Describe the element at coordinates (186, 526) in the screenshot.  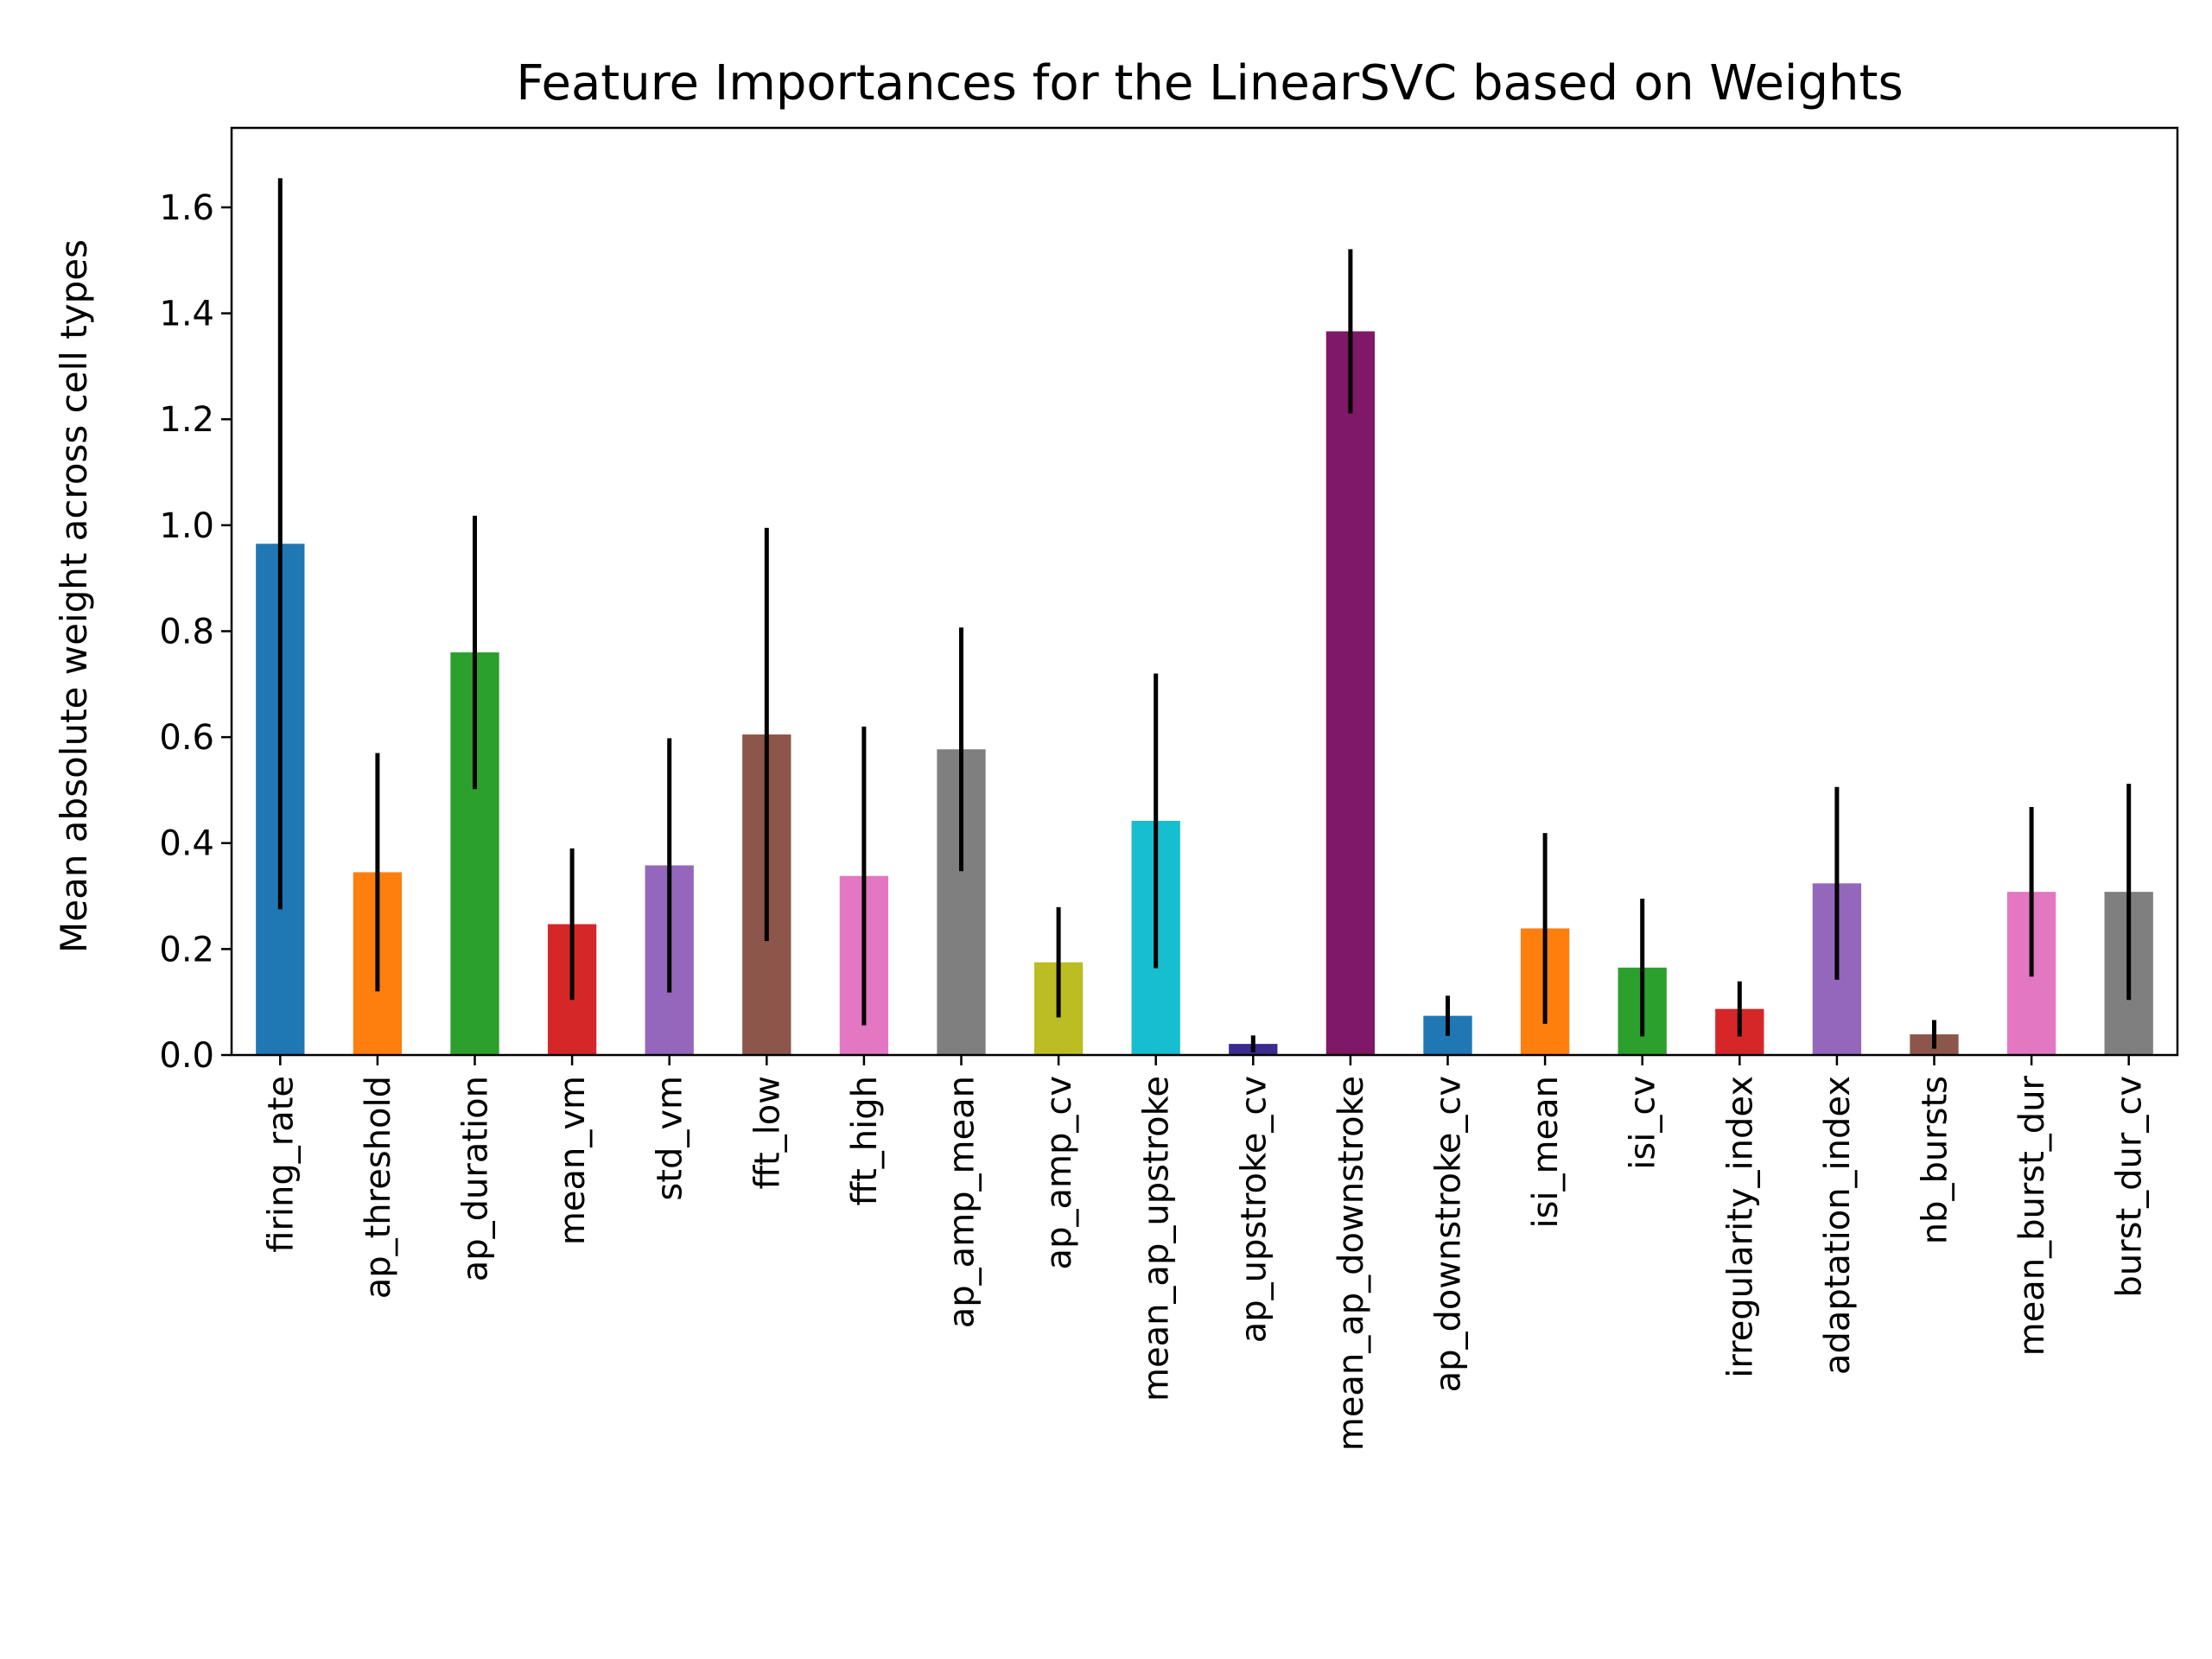
I see `y-tick-label: 1.0` at that location.